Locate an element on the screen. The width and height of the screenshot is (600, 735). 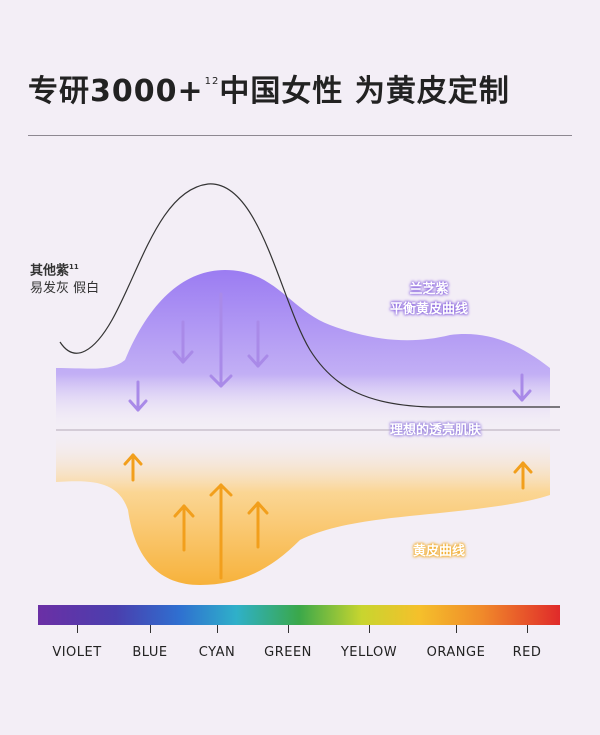
spectrum-label-cyan: CYAN is located at coordinates (217, 652).